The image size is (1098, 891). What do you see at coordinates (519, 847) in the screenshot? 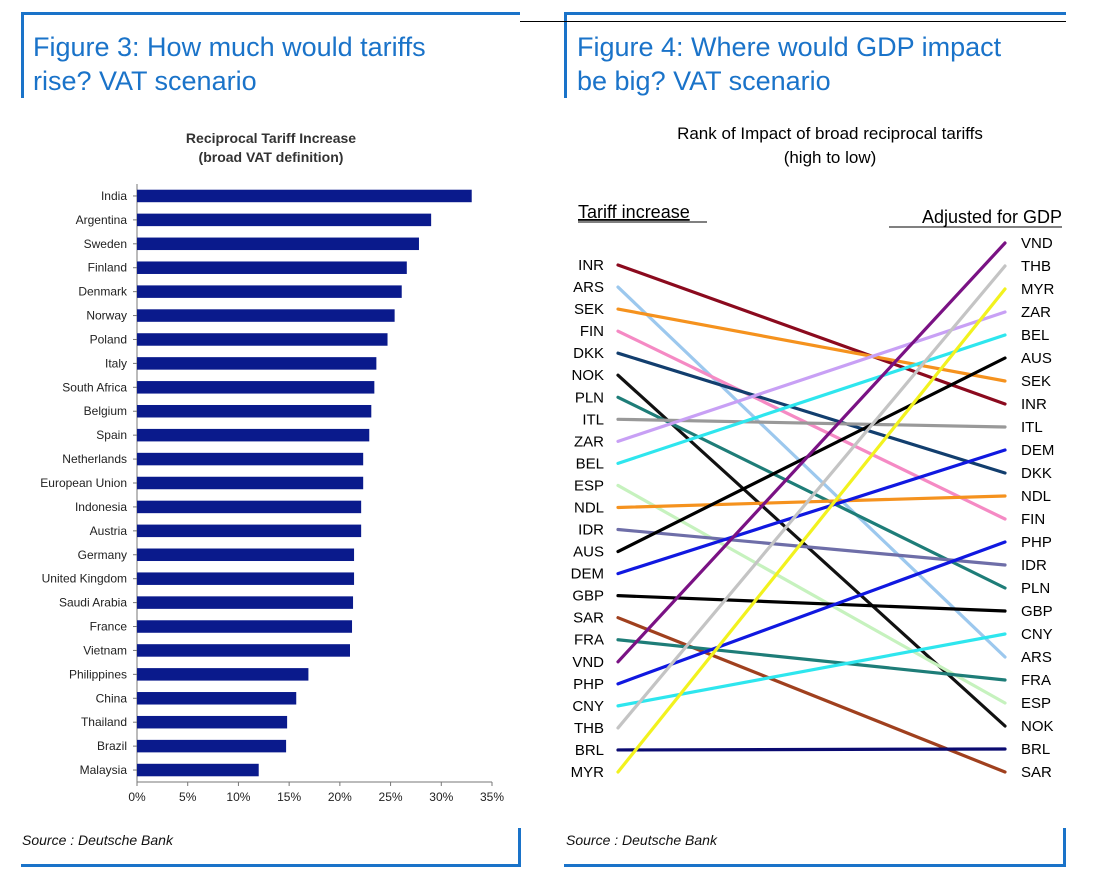
I see `fig3-bottom-right-rule` at bounding box center [519, 847].